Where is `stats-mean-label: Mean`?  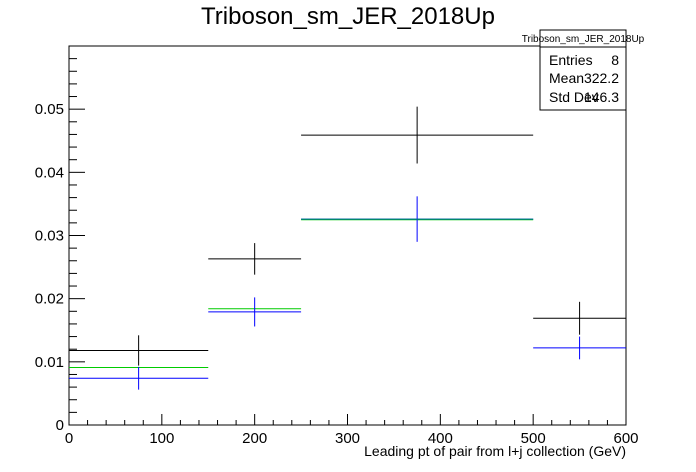 stats-mean-label: Mean is located at coordinates (566, 78).